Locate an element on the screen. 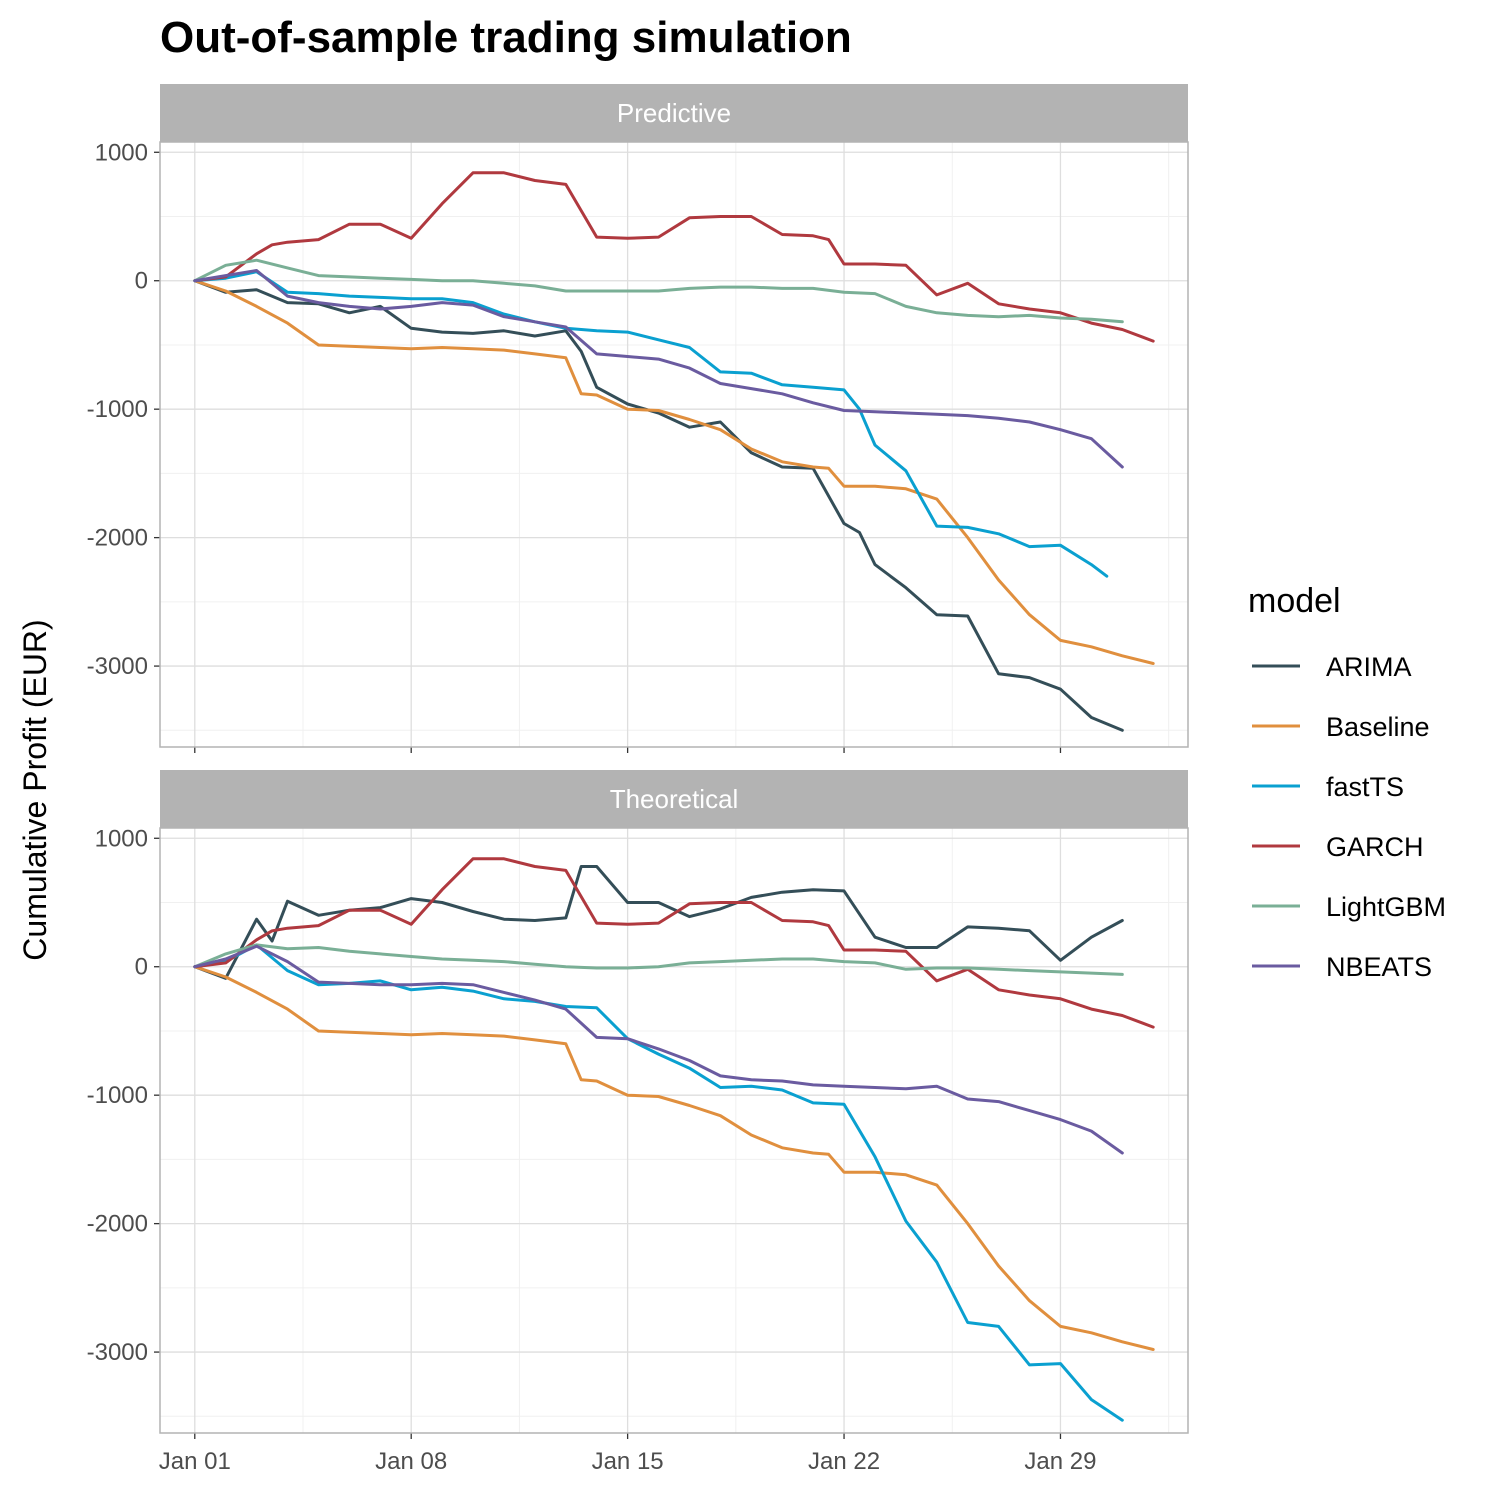  x-tick-label: Jan 08 is located at coordinates (411, 1461).